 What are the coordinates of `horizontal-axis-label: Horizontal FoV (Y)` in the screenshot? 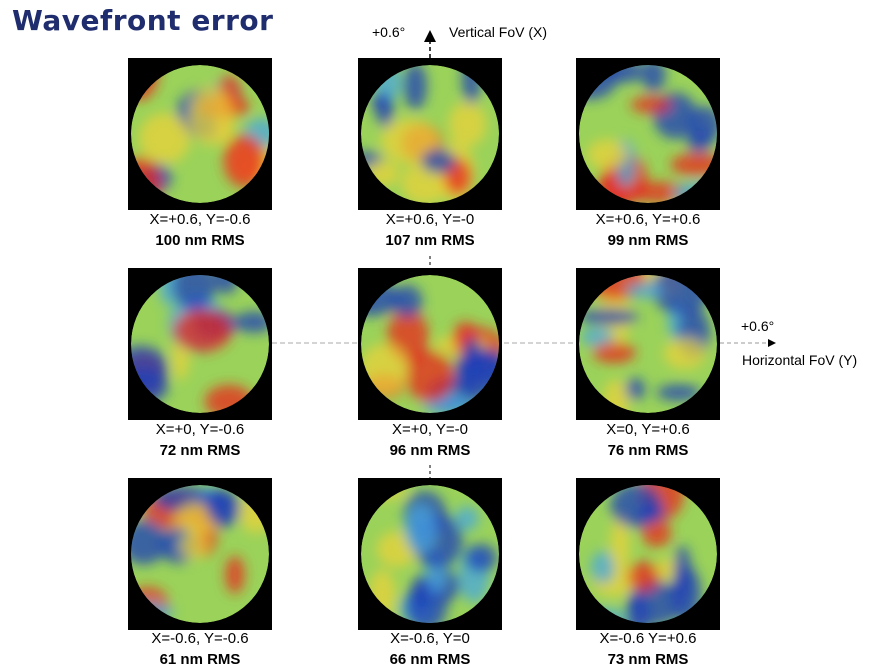 It's located at (800, 360).